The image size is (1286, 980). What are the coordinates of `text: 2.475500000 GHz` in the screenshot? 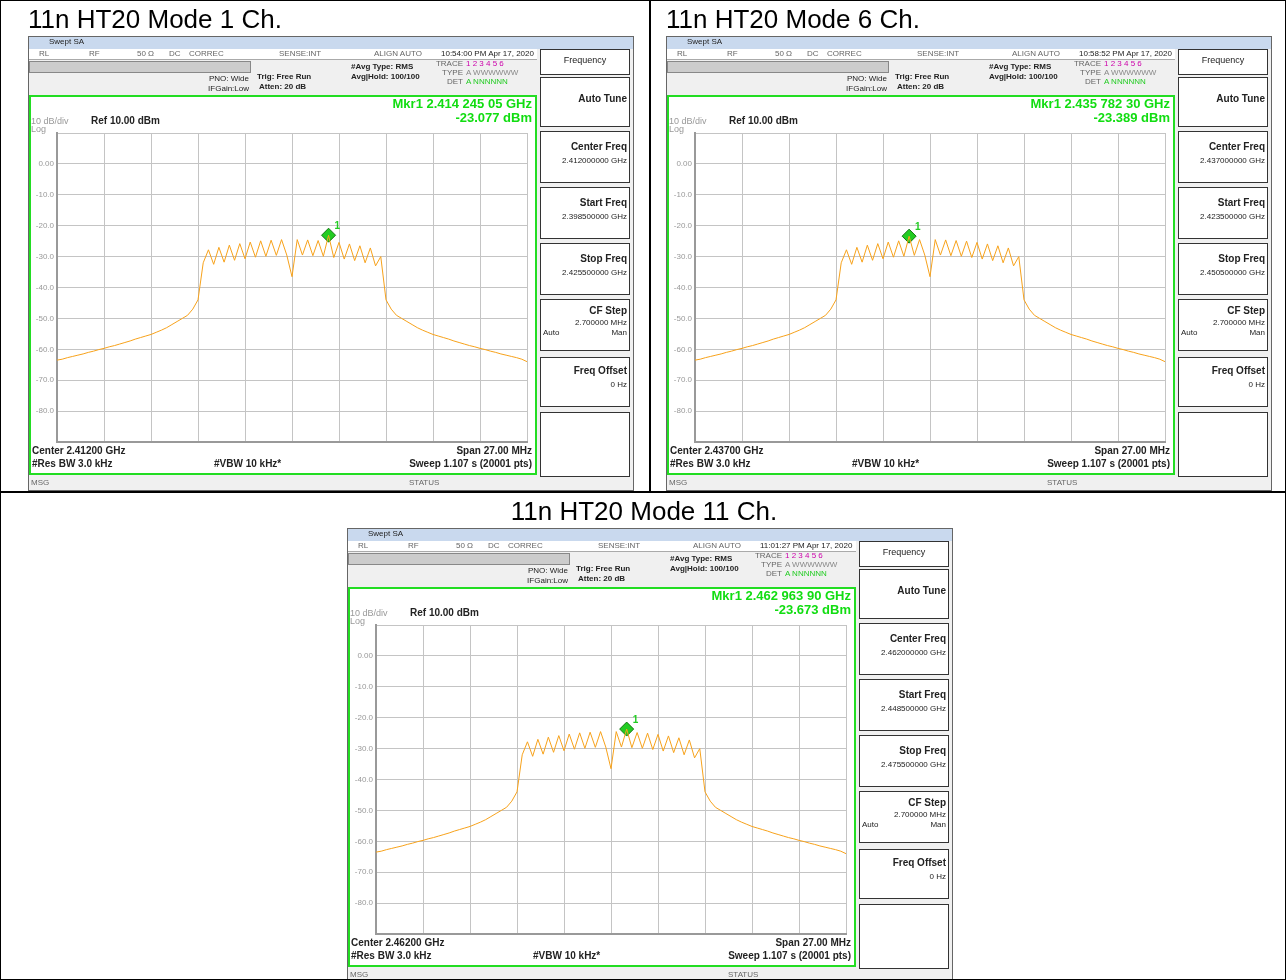 It's located at (913, 765).